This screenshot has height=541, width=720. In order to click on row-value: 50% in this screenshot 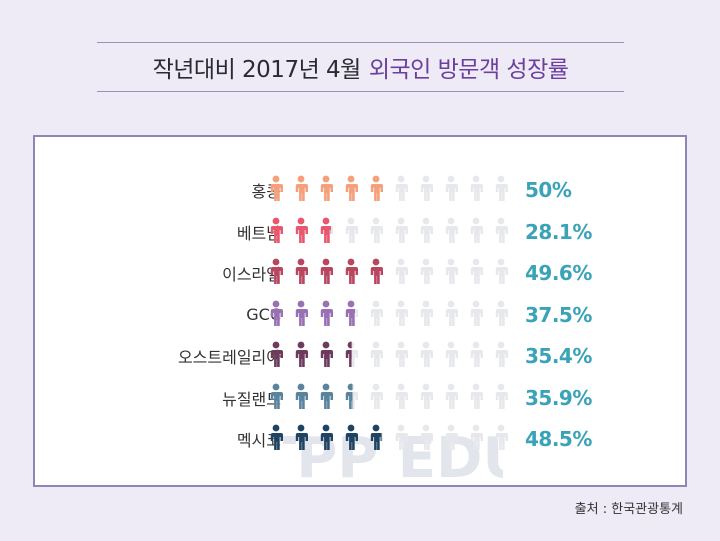, I will do `click(548, 190)`.